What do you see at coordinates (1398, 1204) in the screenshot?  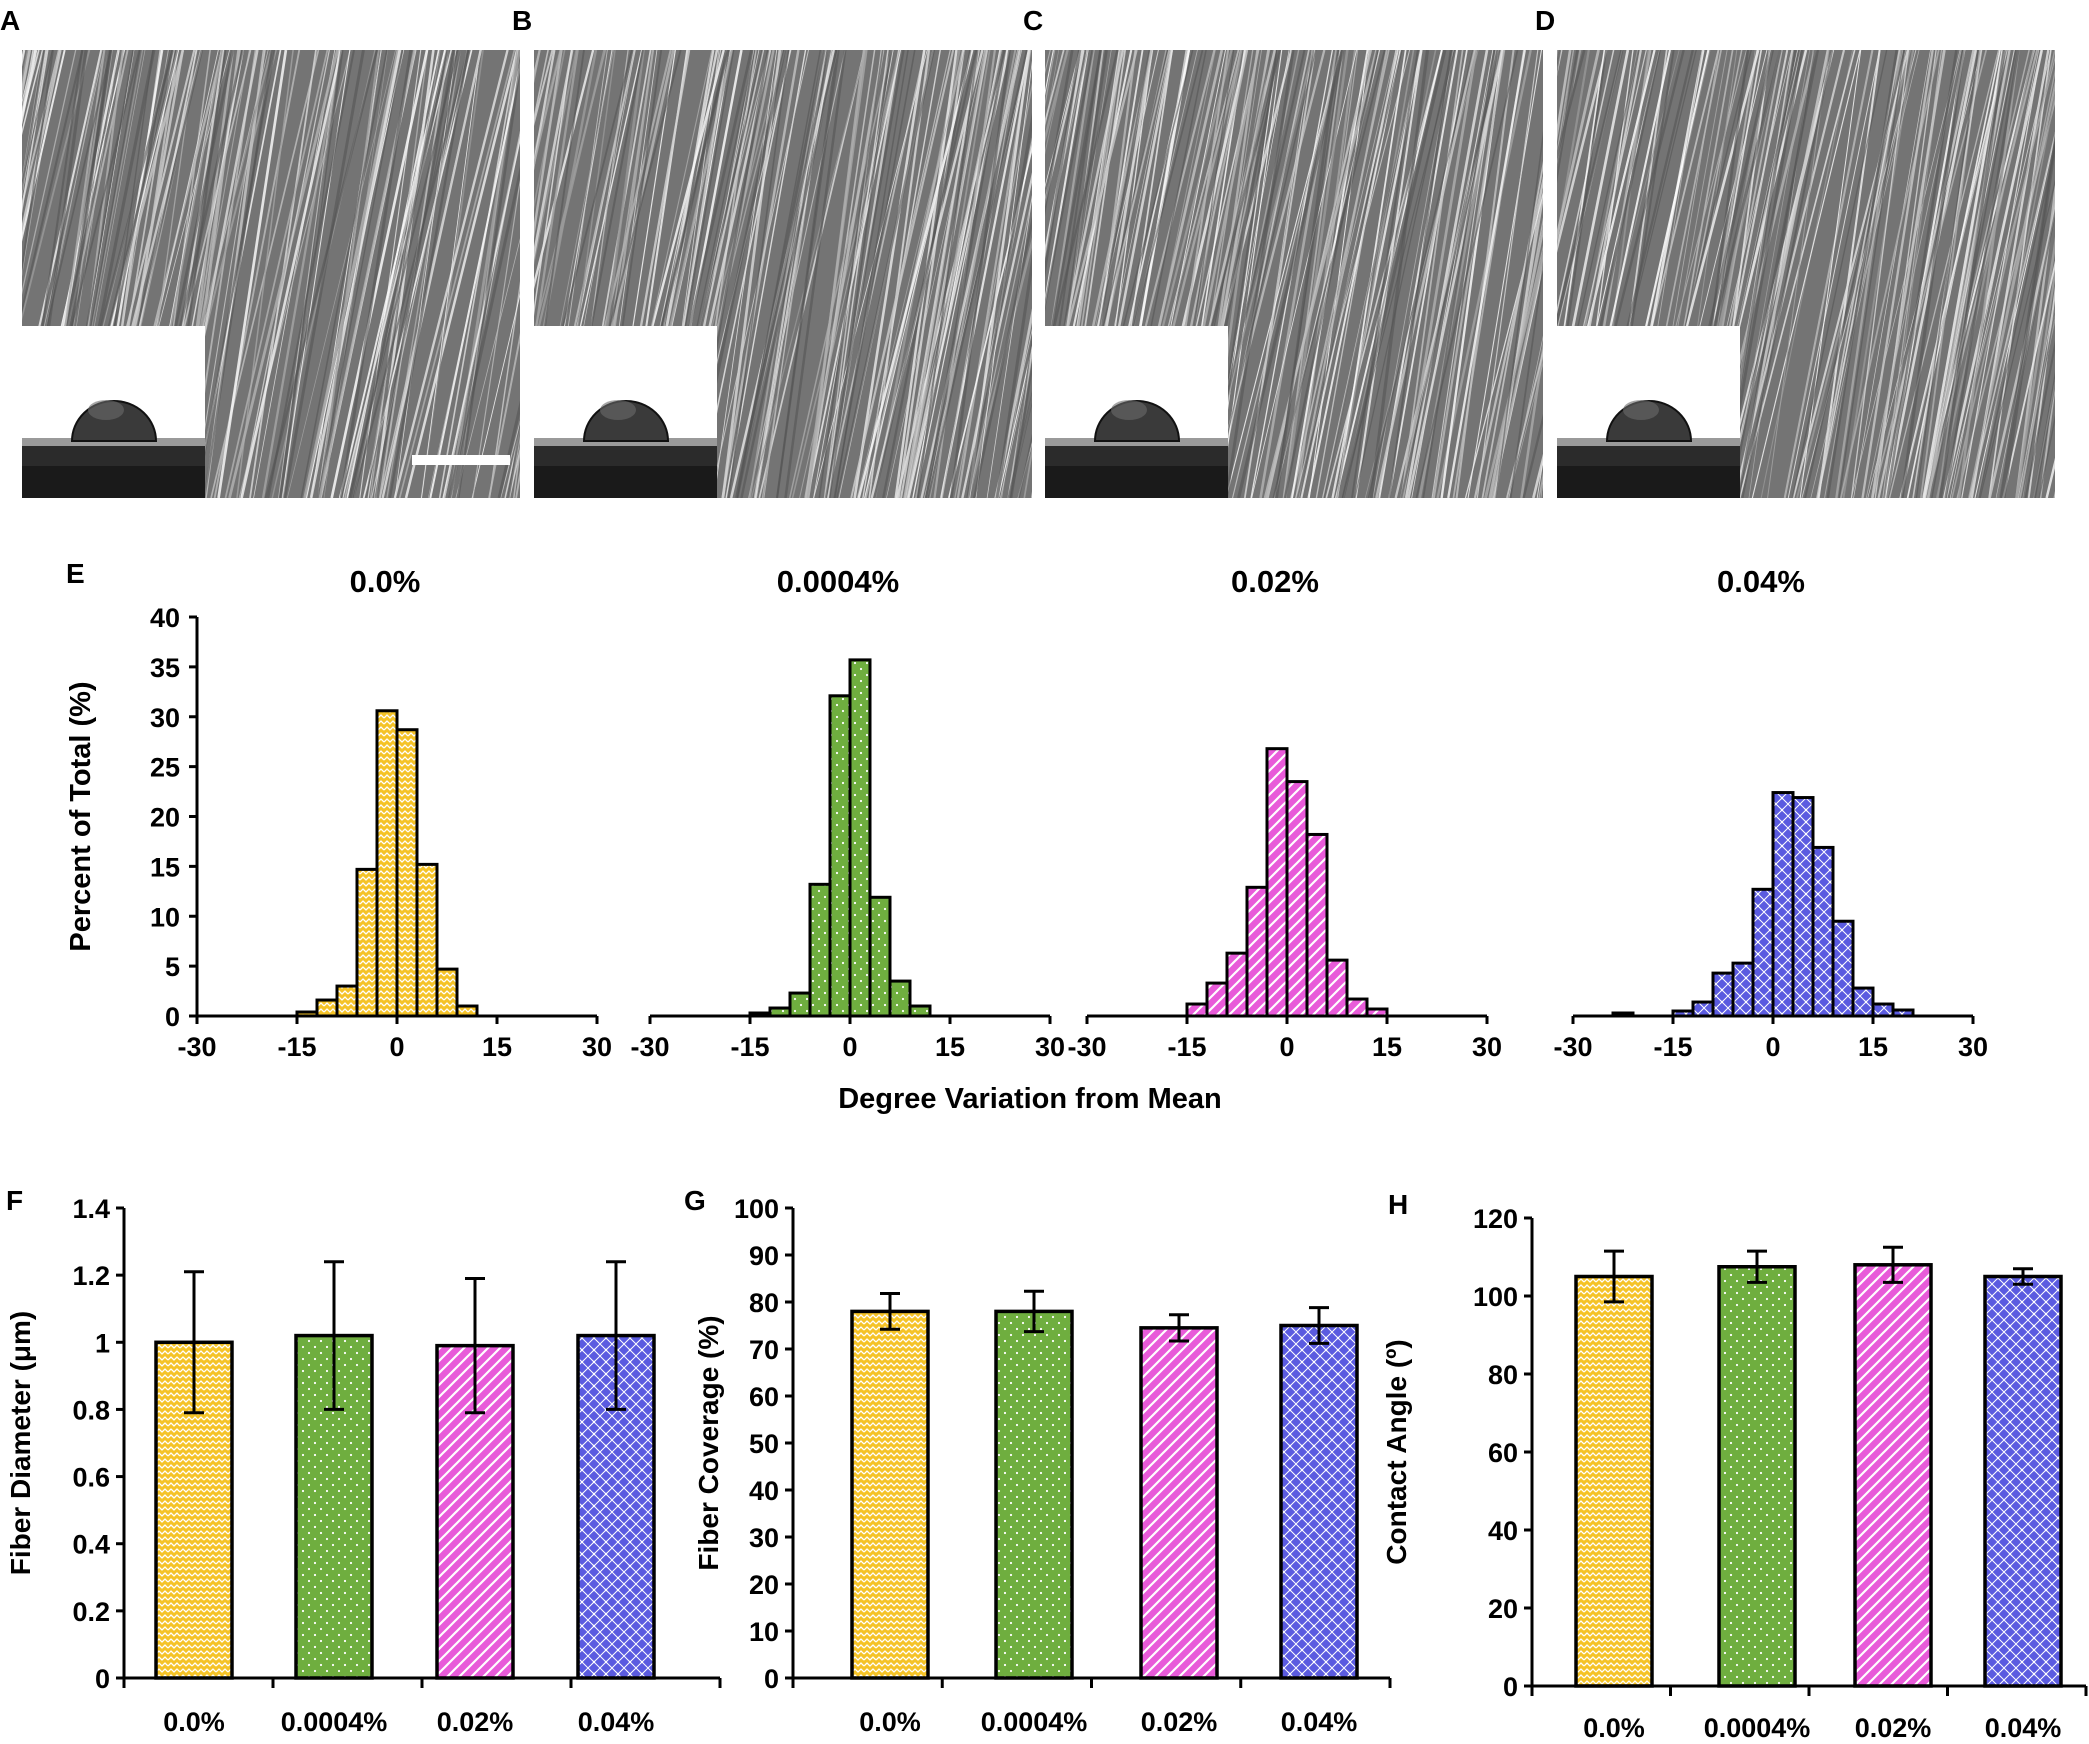 I see `panel-label-h: H` at bounding box center [1398, 1204].